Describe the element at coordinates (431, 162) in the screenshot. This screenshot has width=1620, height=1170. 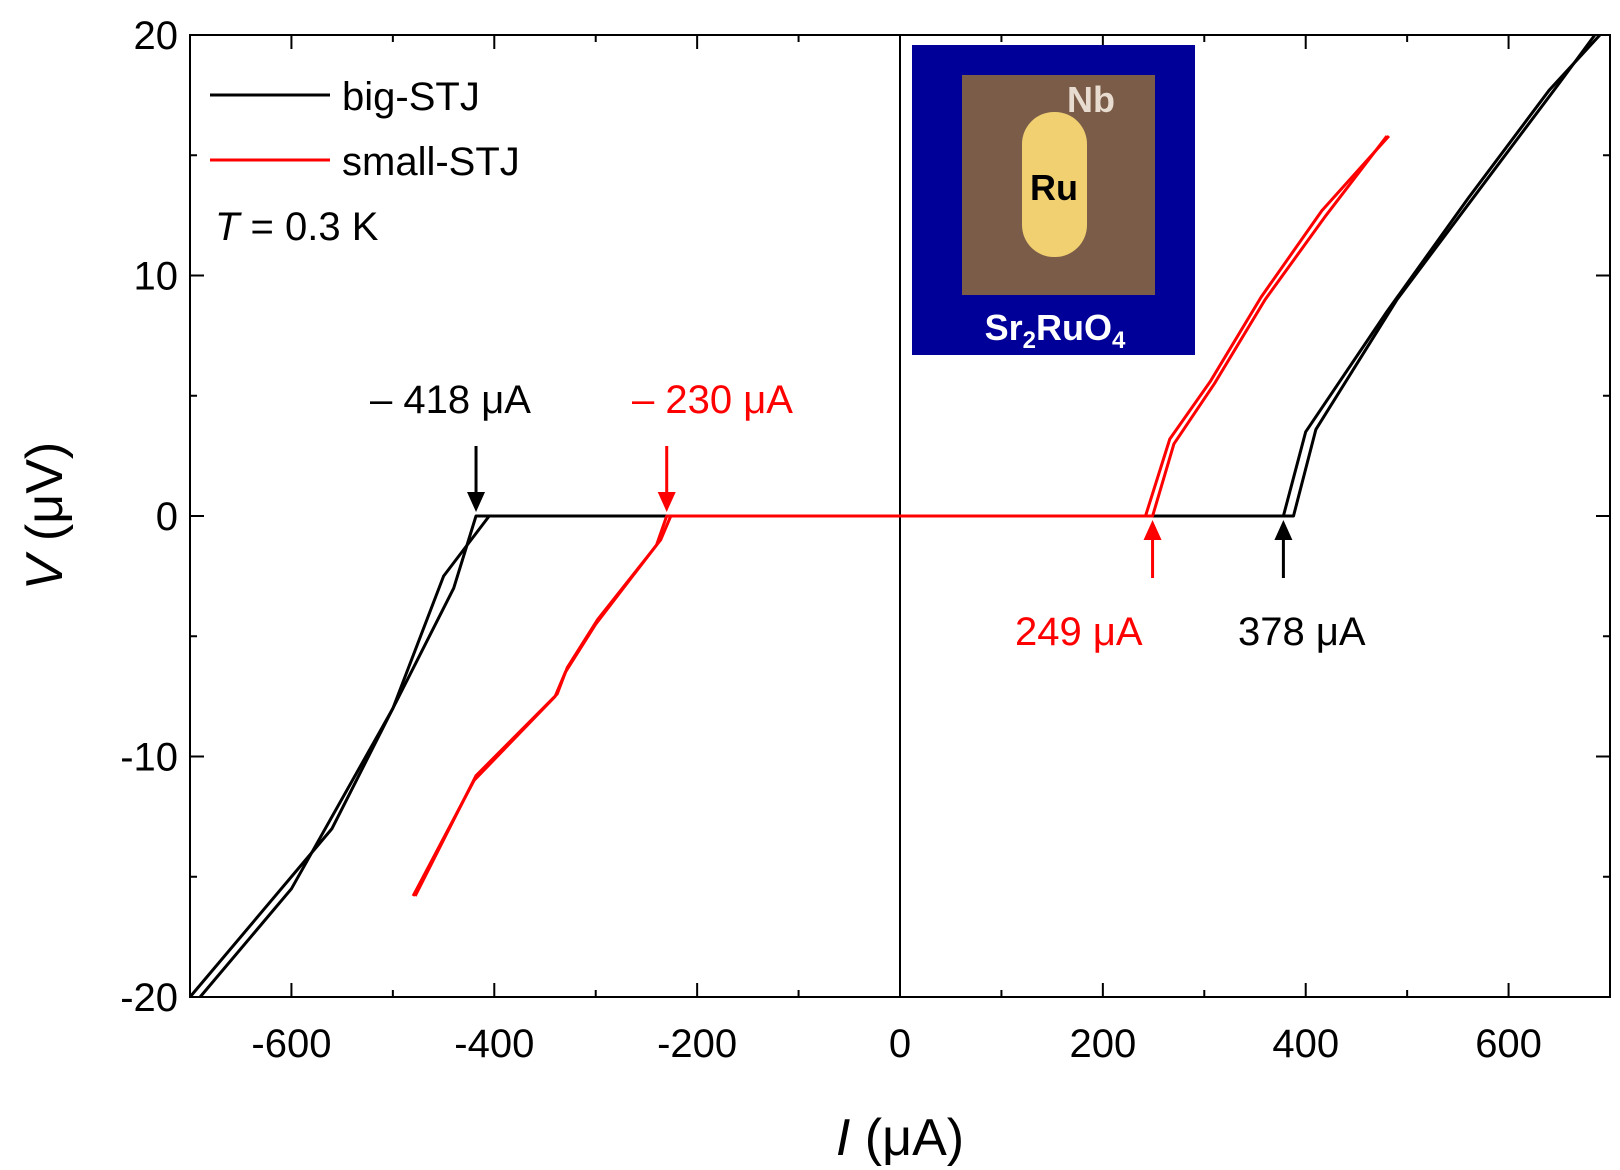
I see `legend-label-small-stj: small-STJ` at that location.